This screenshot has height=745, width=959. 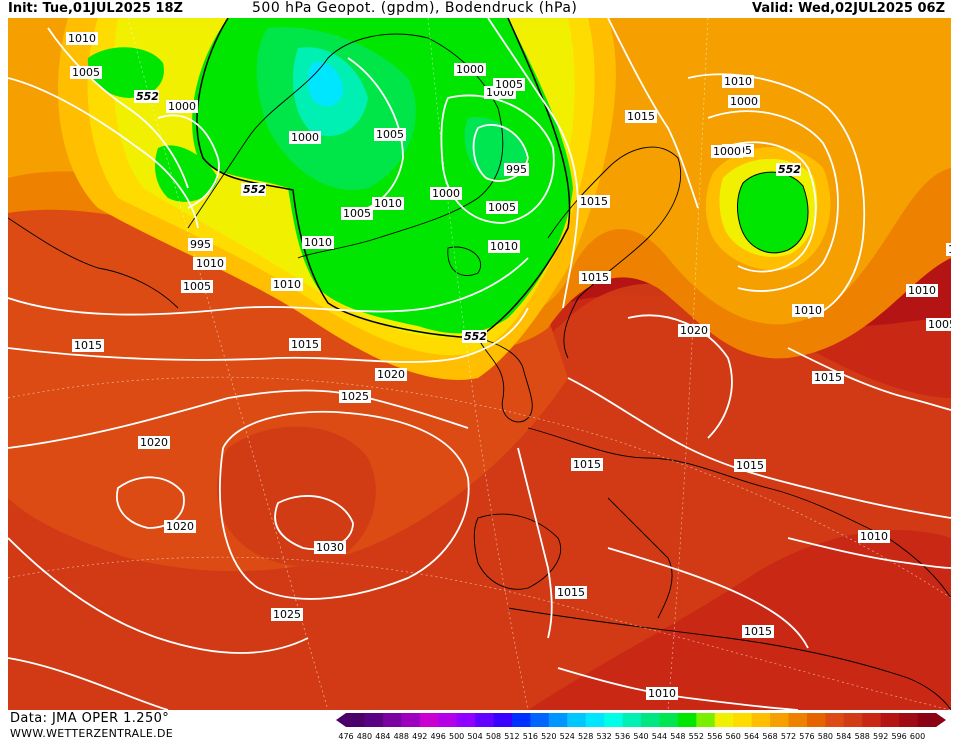 I want to click on pressure-label-text: 1030, so click(x=330, y=547).